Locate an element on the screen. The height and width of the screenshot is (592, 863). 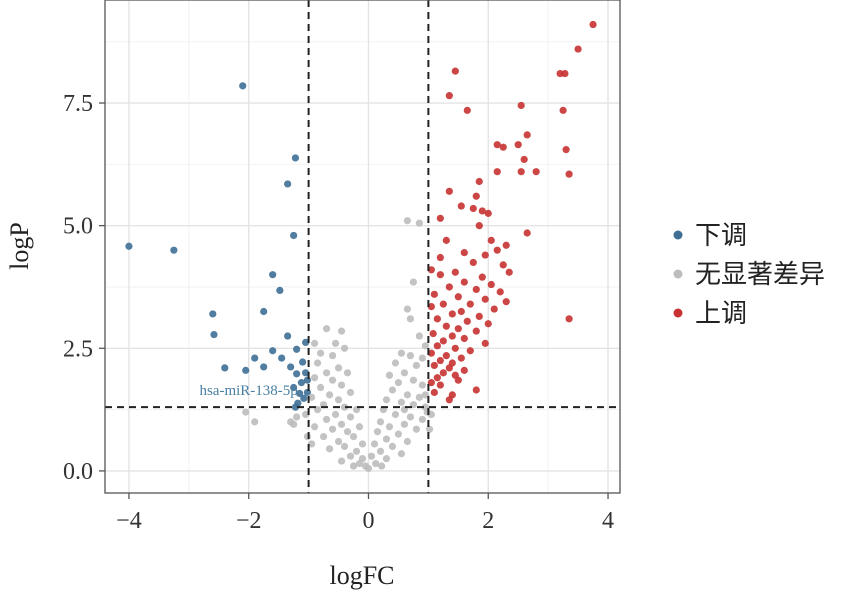
legend-label: 无显著差异 is located at coordinates (760, 275).